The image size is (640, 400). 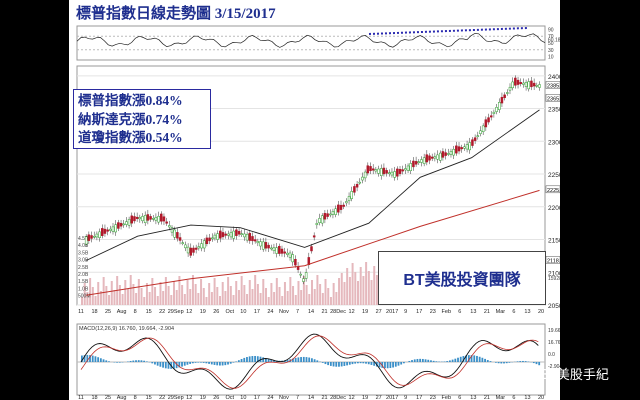 I want to click on watermark: BT美股手紀, so click(x=562, y=373).